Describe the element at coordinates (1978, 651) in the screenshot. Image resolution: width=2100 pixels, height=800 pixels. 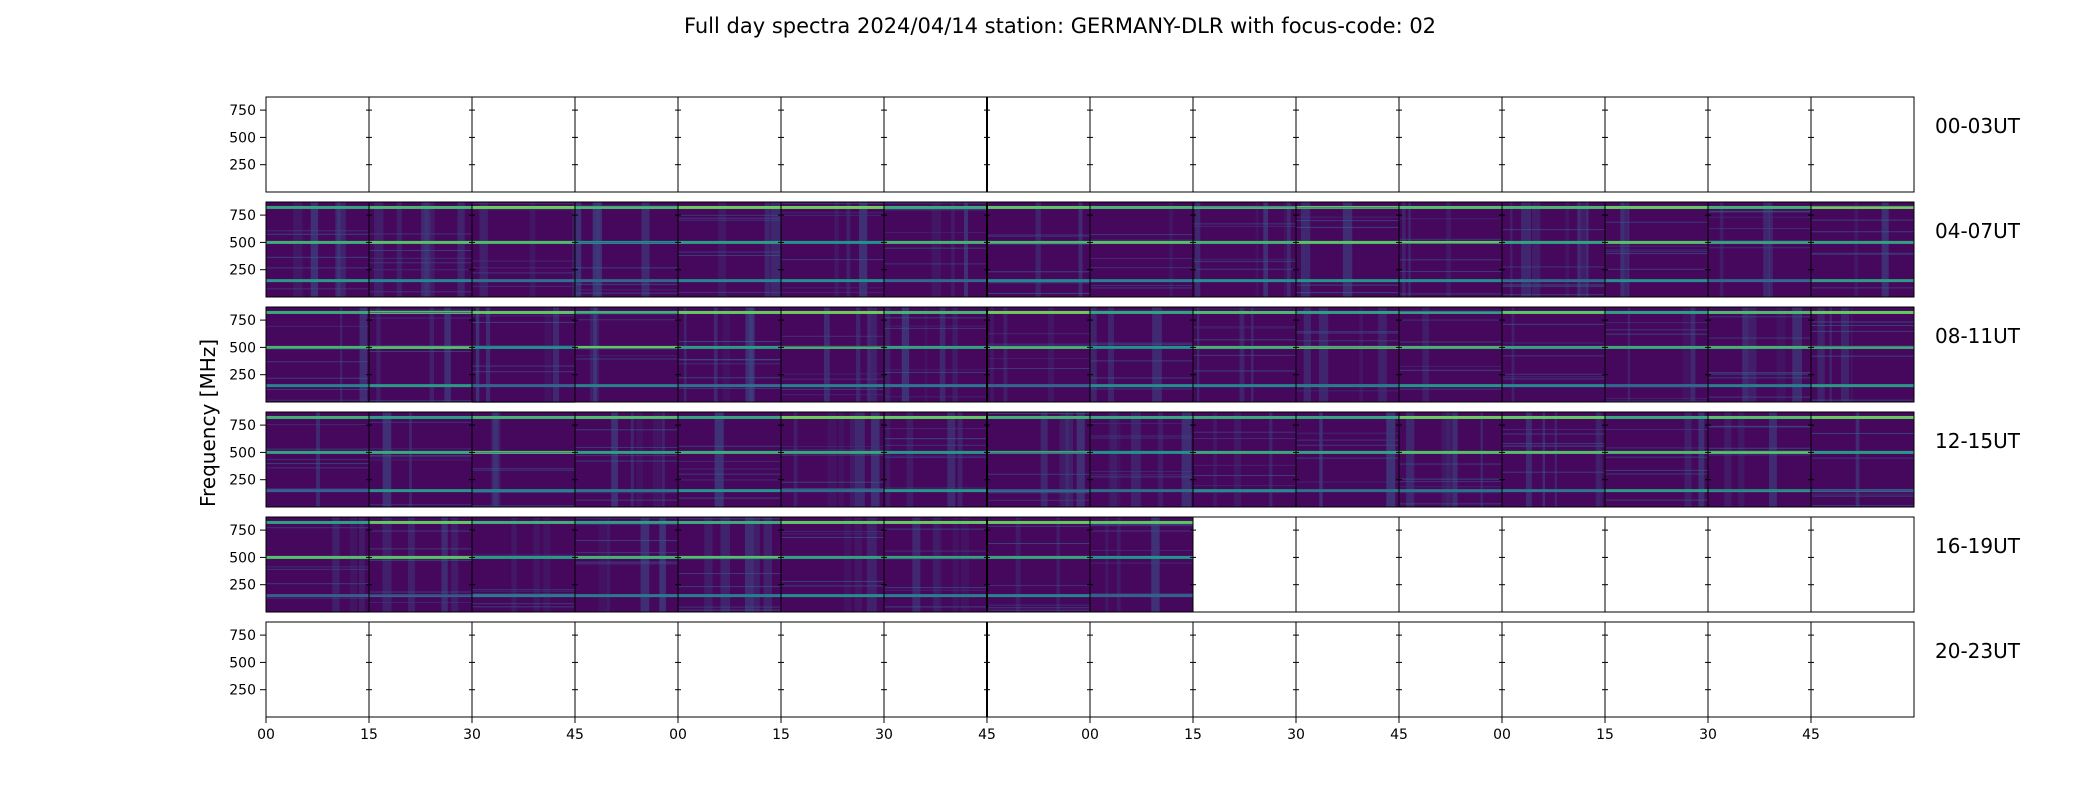
I see `row-label: 20-23UT` at that location.